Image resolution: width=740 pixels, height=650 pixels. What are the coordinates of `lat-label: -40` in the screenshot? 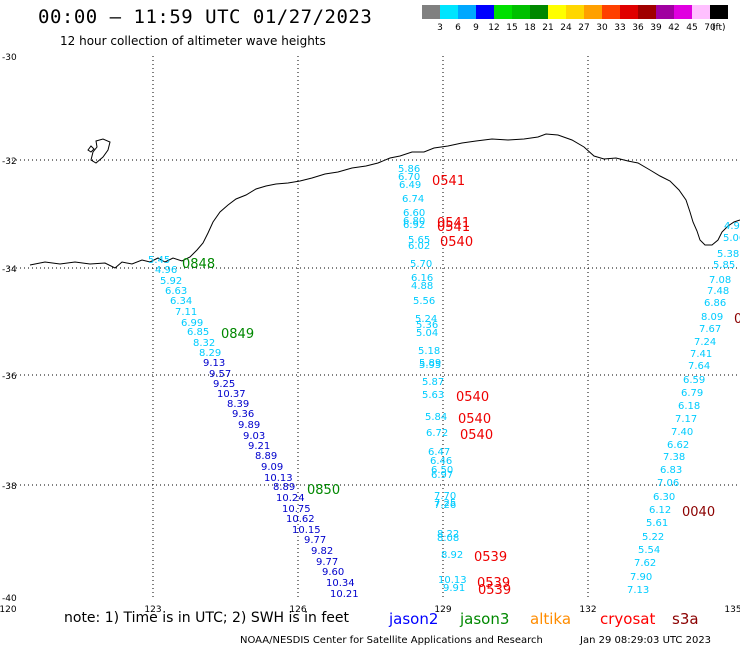 It's located at (9, 599).